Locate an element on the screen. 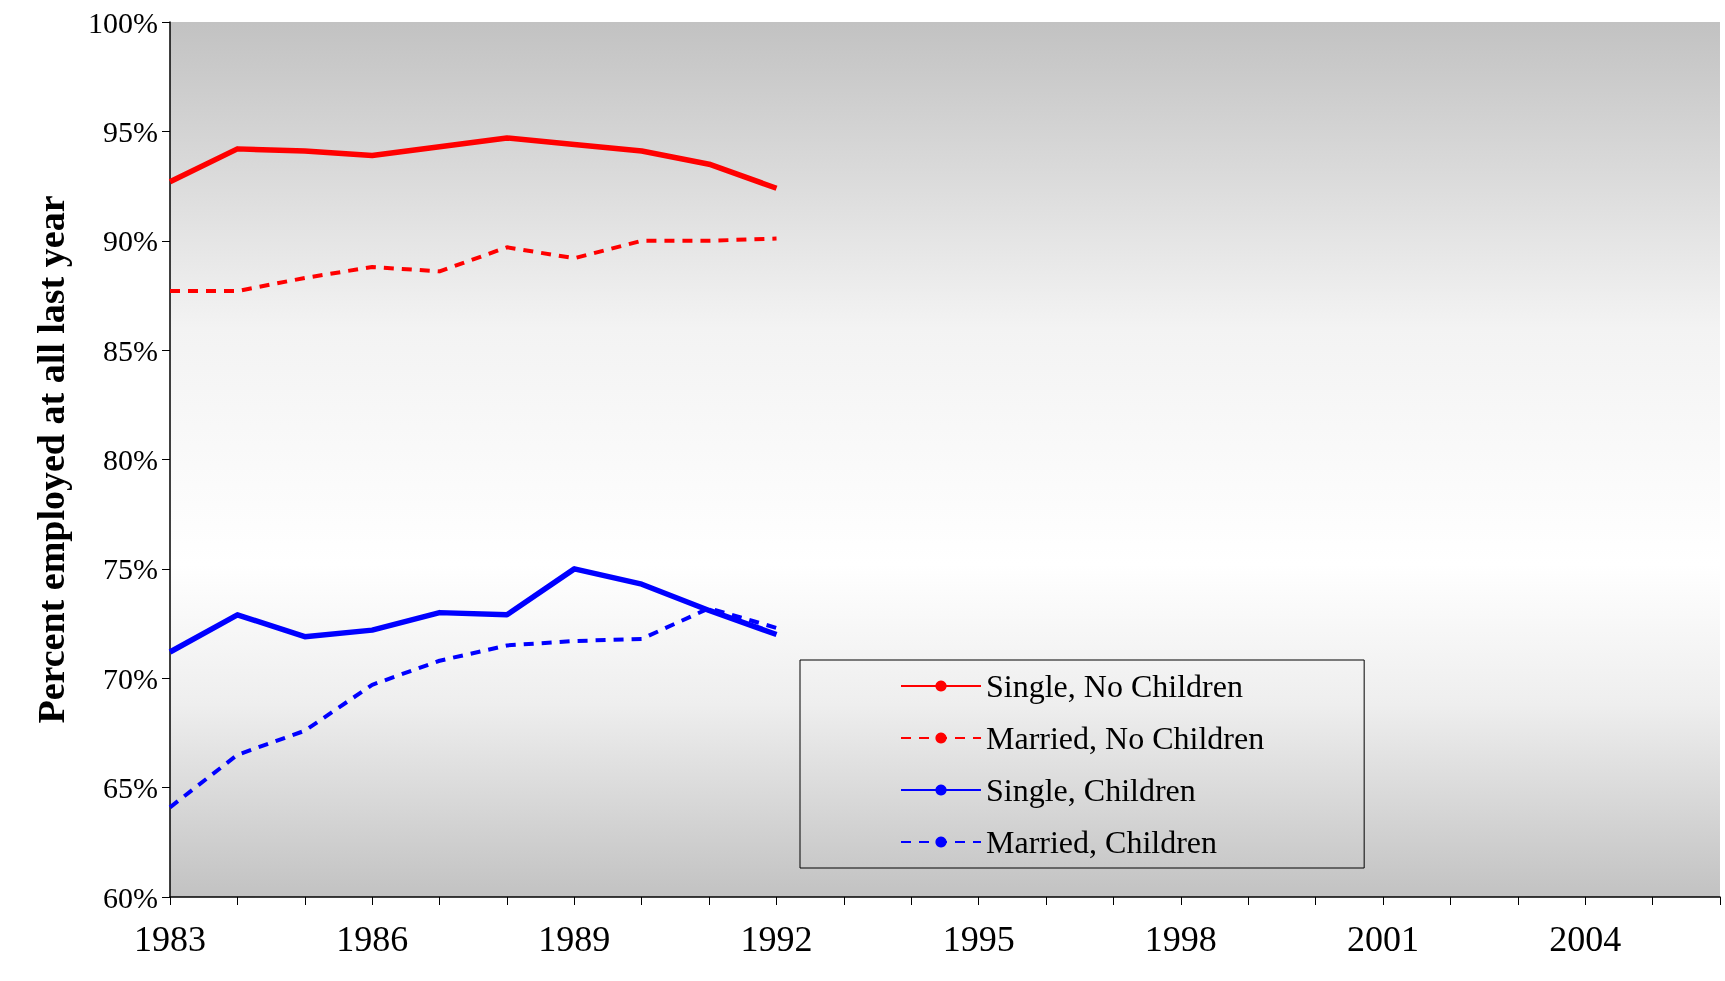 The width and height of the screenshot is (1725, 981). y-tick-label: 100% is located at coordinates (123, 22).